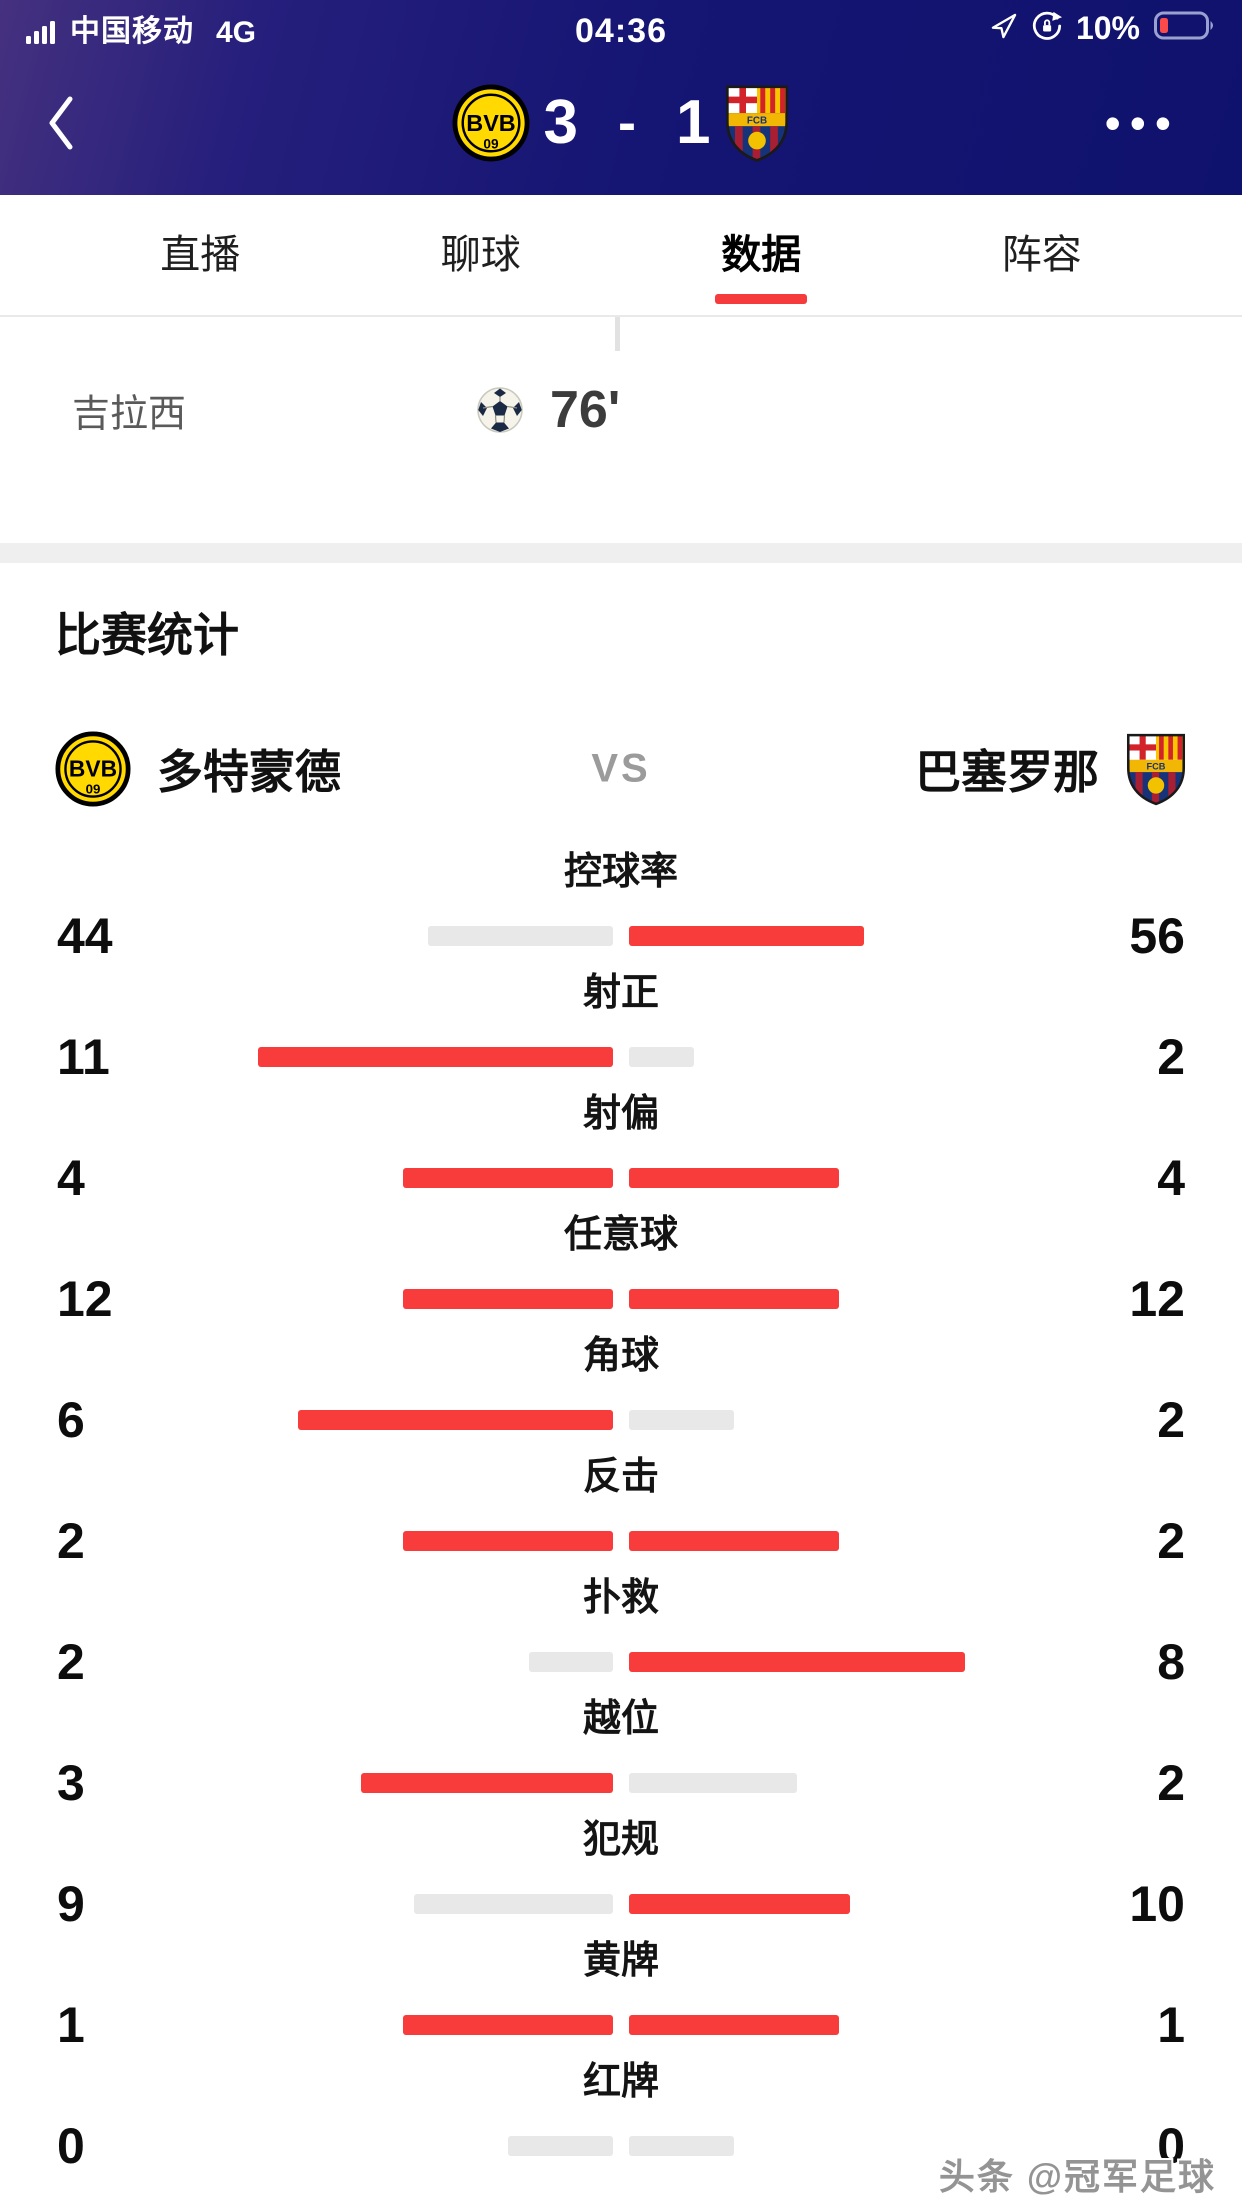  What do you see at coordinates (621, 2117) in the screenshot?
I see `stat-row: 红牌 0 0` at bounding box center [621, 2117].